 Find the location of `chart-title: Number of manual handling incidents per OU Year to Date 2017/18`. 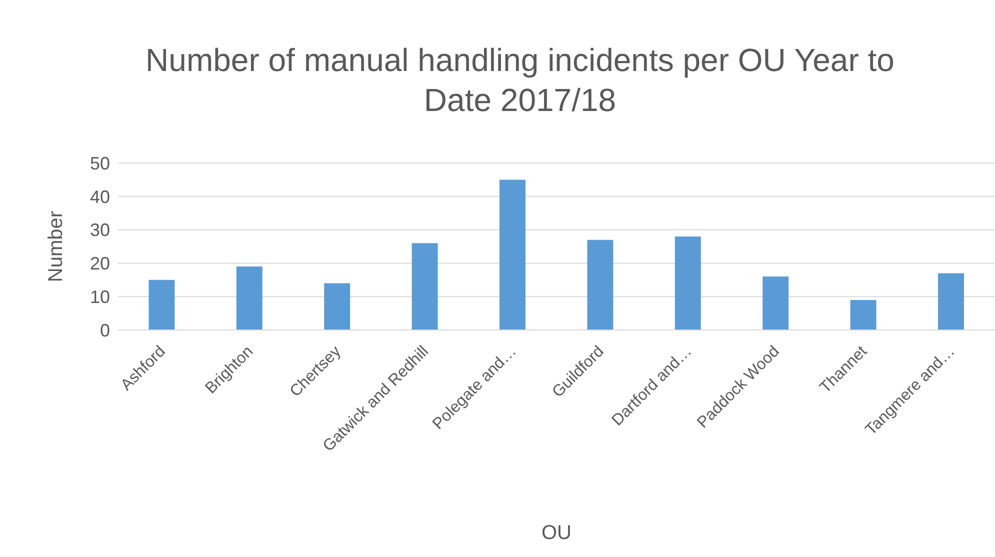

chart-title: Number of manual handling incidents per OU Year to Date 2017/18 is located at coordinates (520, 80).